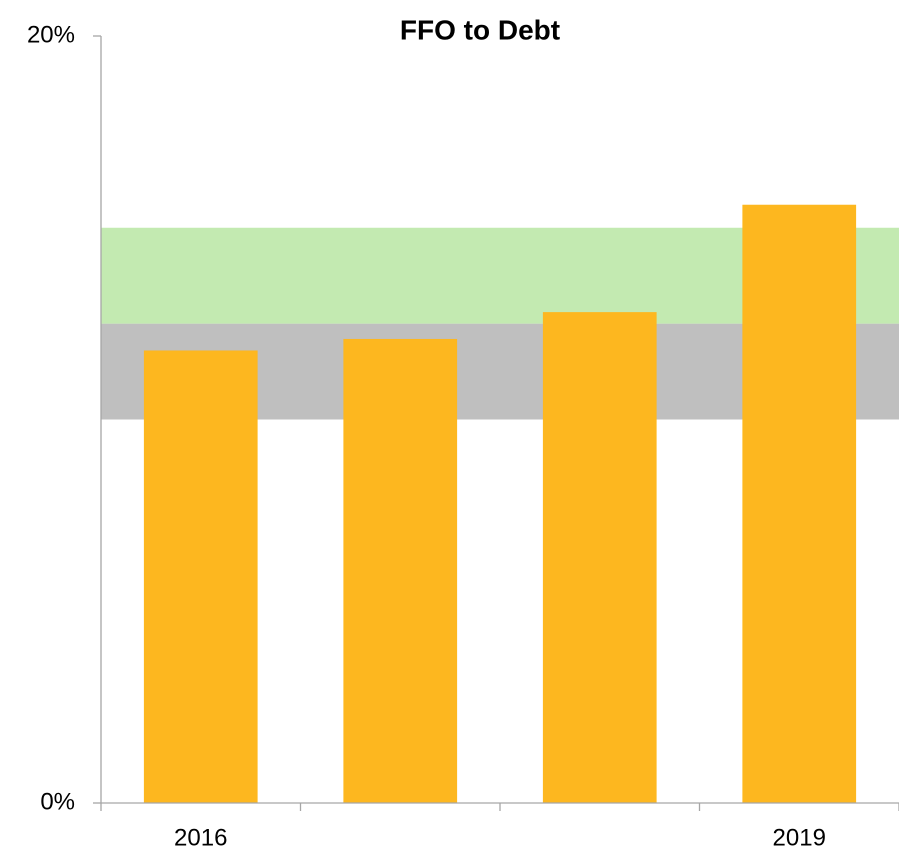 Image resolution: width=899 pixels, height=852 pixels. What do you see at coordinates (200, 837) in the screenshot?
I see `x-tick-label: 2016` at bounding box center [200, 837].